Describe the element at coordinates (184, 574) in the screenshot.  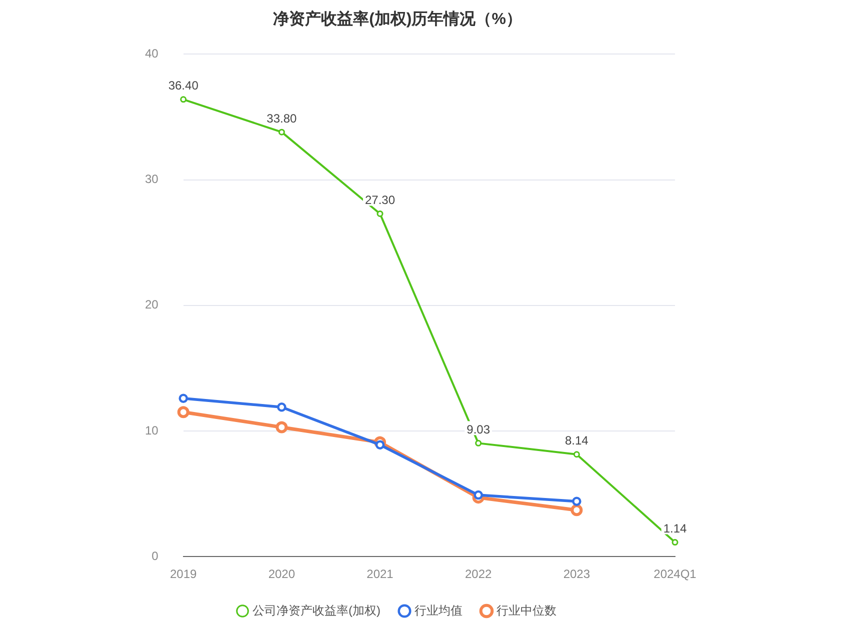
I see `x-tick-label: 2019` at that location.